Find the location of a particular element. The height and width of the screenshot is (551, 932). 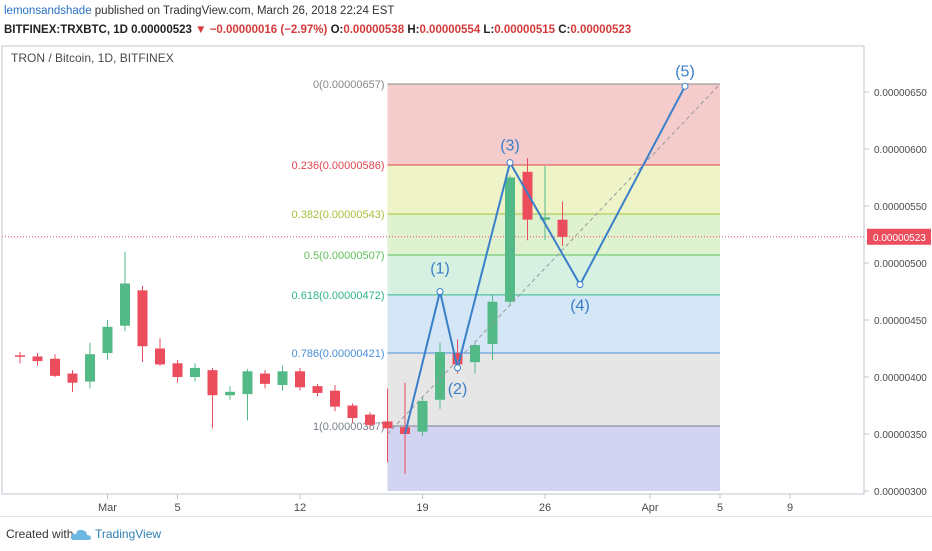

symbol-label: BITFINEX:TRXBTC, 1D is located at coordinates (66, 30).